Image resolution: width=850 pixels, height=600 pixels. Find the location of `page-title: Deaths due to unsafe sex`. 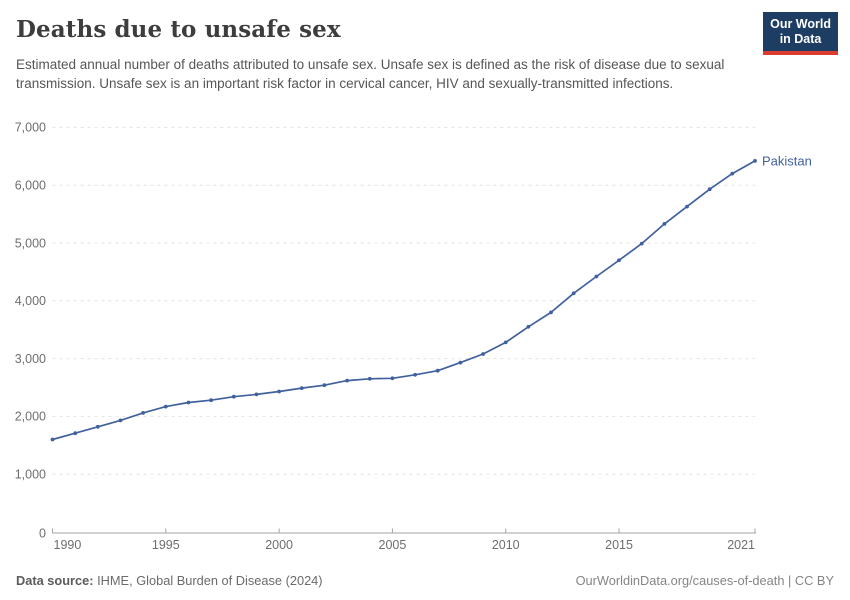

page-title: Deaths due to unsafe sex is located at coordinates (178, 29).